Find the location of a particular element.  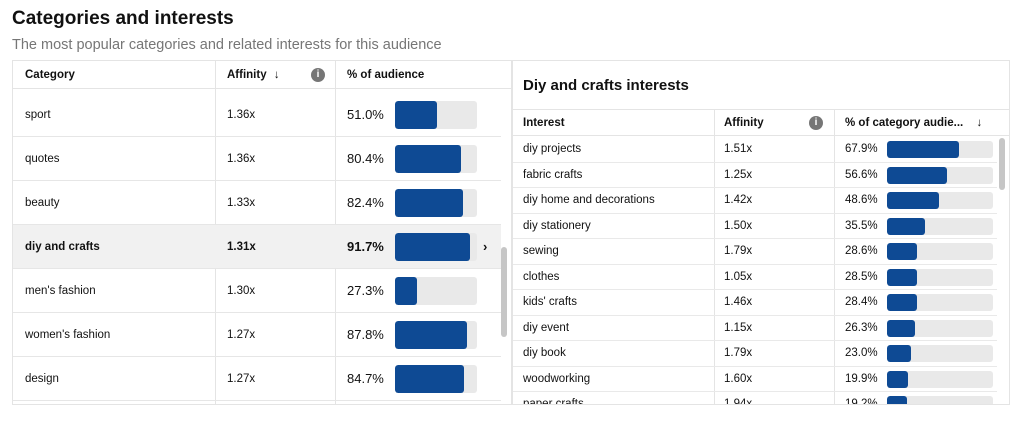

table-row: diy book 1.79x 23.0% is located at coordinates (755, 354).